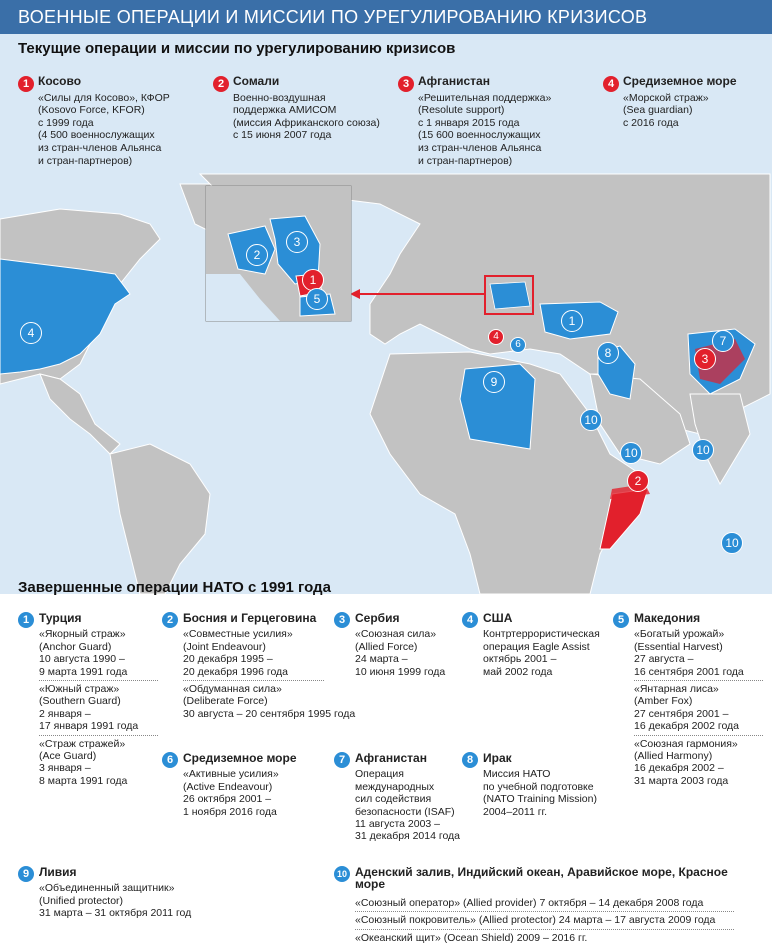 Image resolution: width=772 pixels, height=946 pixels. What do you see at coordinates (651, 122) in the screenshot?
I see `item-line: с 2016 года` at bounding box center [651, 122].